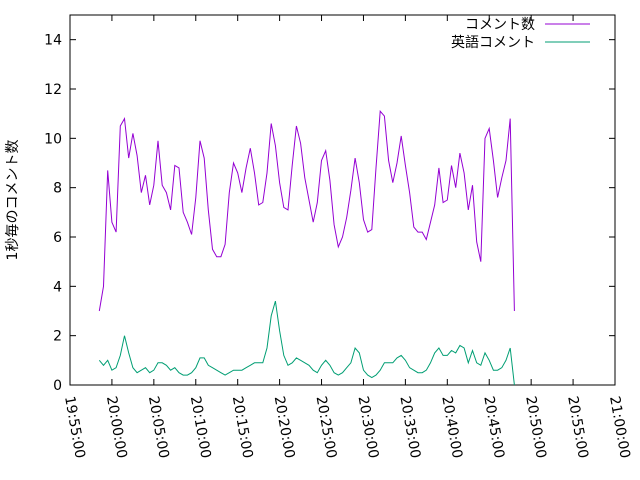 The height and width of the screenshot is (480, 640). Describe the element at coordinates (242, 427) in the screenshot. I see `x-tick-label: 20:15:00` at that location.